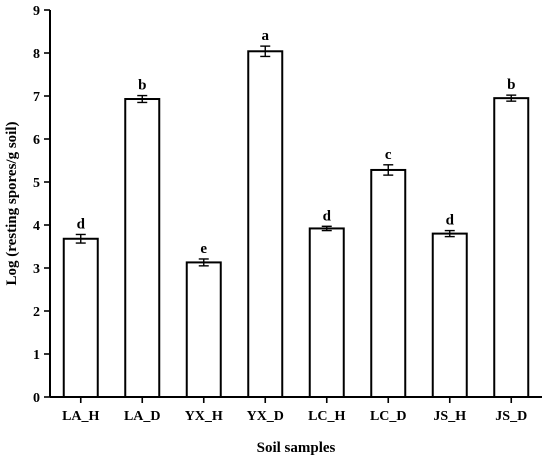 The width and height of the screenshot is (550, 462). Describe the element at coordinates (36, 97) in the screenshot. I see `y-tick-label: 7` at that location.